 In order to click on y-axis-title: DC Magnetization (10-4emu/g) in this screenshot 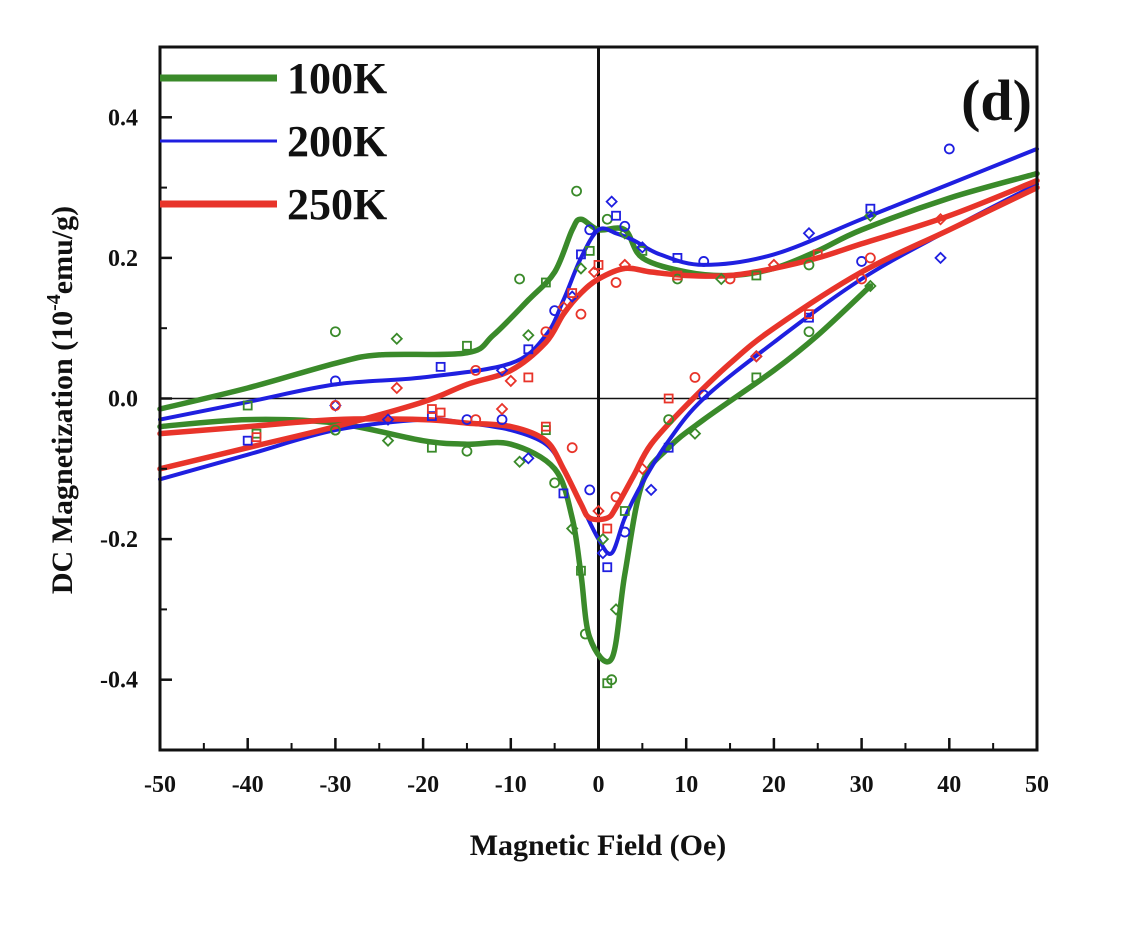, I will do `click(61, 400)`.